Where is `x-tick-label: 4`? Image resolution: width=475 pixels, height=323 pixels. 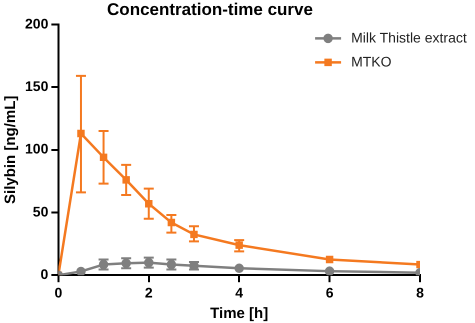 x-tick-label: 4 is located at coordinates (239, 292).